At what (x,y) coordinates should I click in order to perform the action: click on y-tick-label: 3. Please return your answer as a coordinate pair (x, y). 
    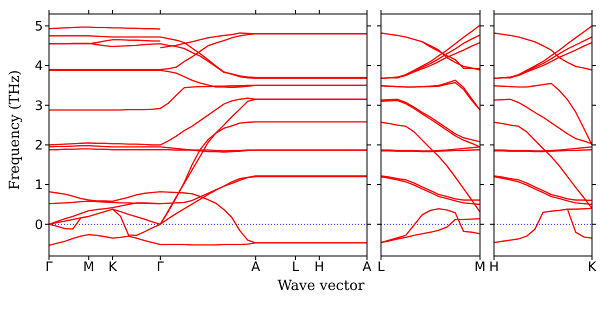
    Looking at the image, I should click on (38, 106).